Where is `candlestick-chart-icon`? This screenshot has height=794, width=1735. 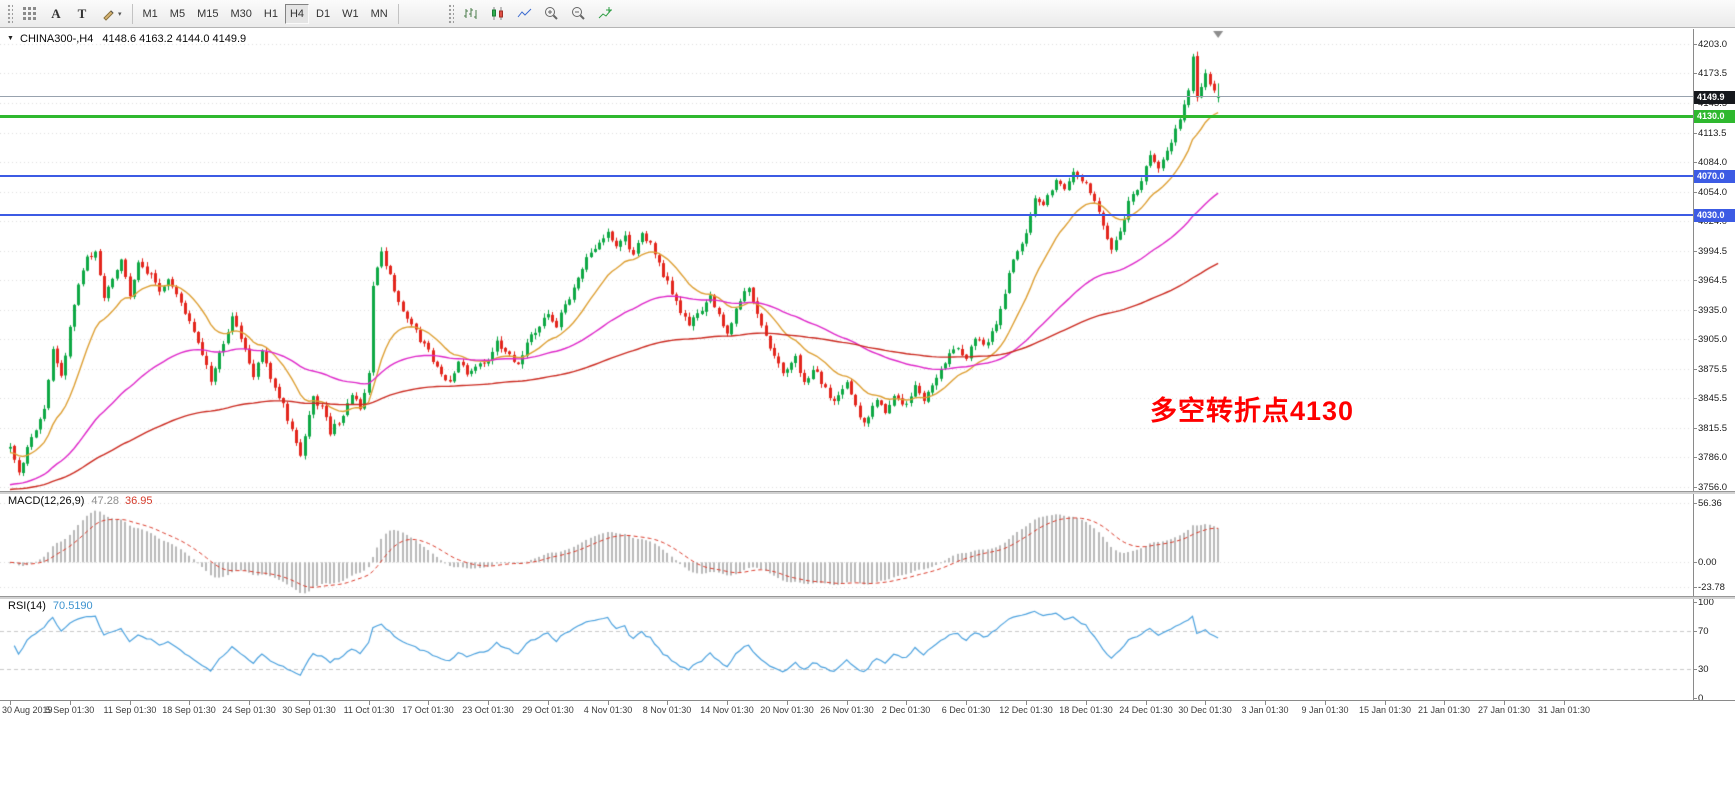 candlestick-chart-icon is located at coordinates (497, 14).